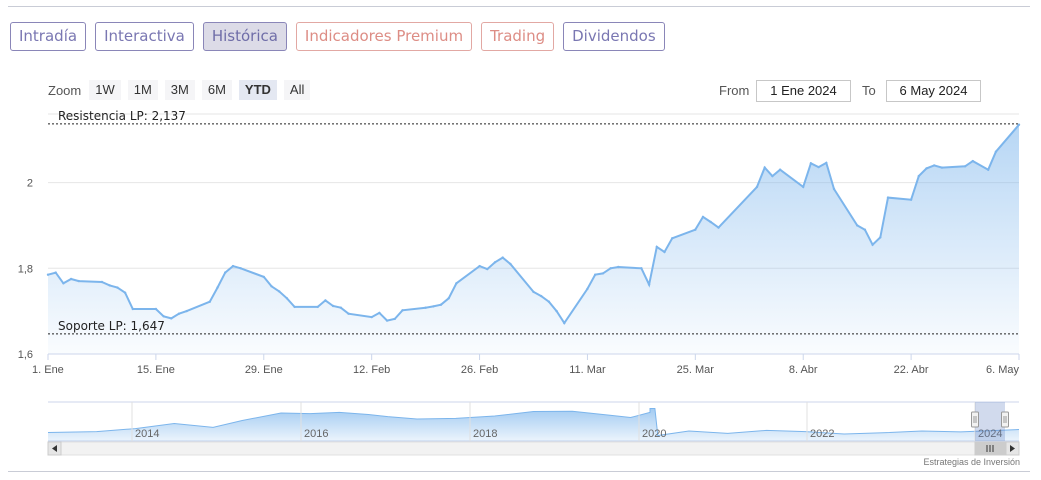 This screenshot has width=1041, height=480. I want to click on x-tick-label: 26. Feb, so click(479, 370).